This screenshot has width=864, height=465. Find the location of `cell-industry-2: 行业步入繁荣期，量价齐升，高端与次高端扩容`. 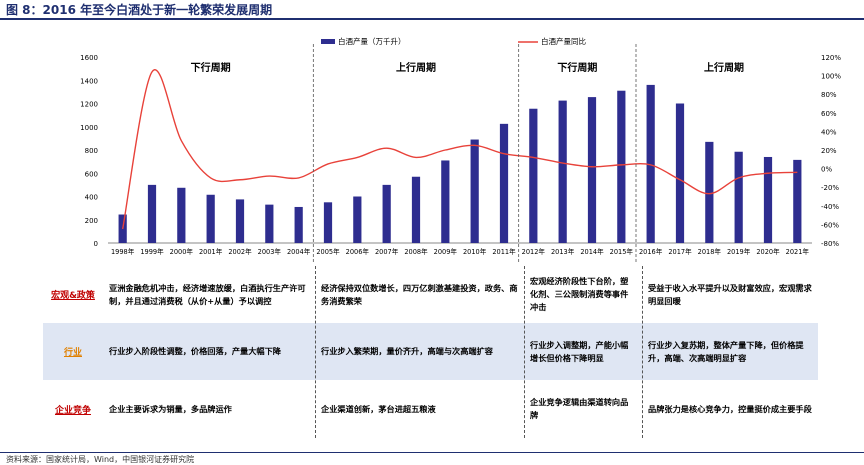

cell-industry-2: 行业步入繁荣期，量价齐升，高端与次高端扩容 is located at coordinates (407, 351).